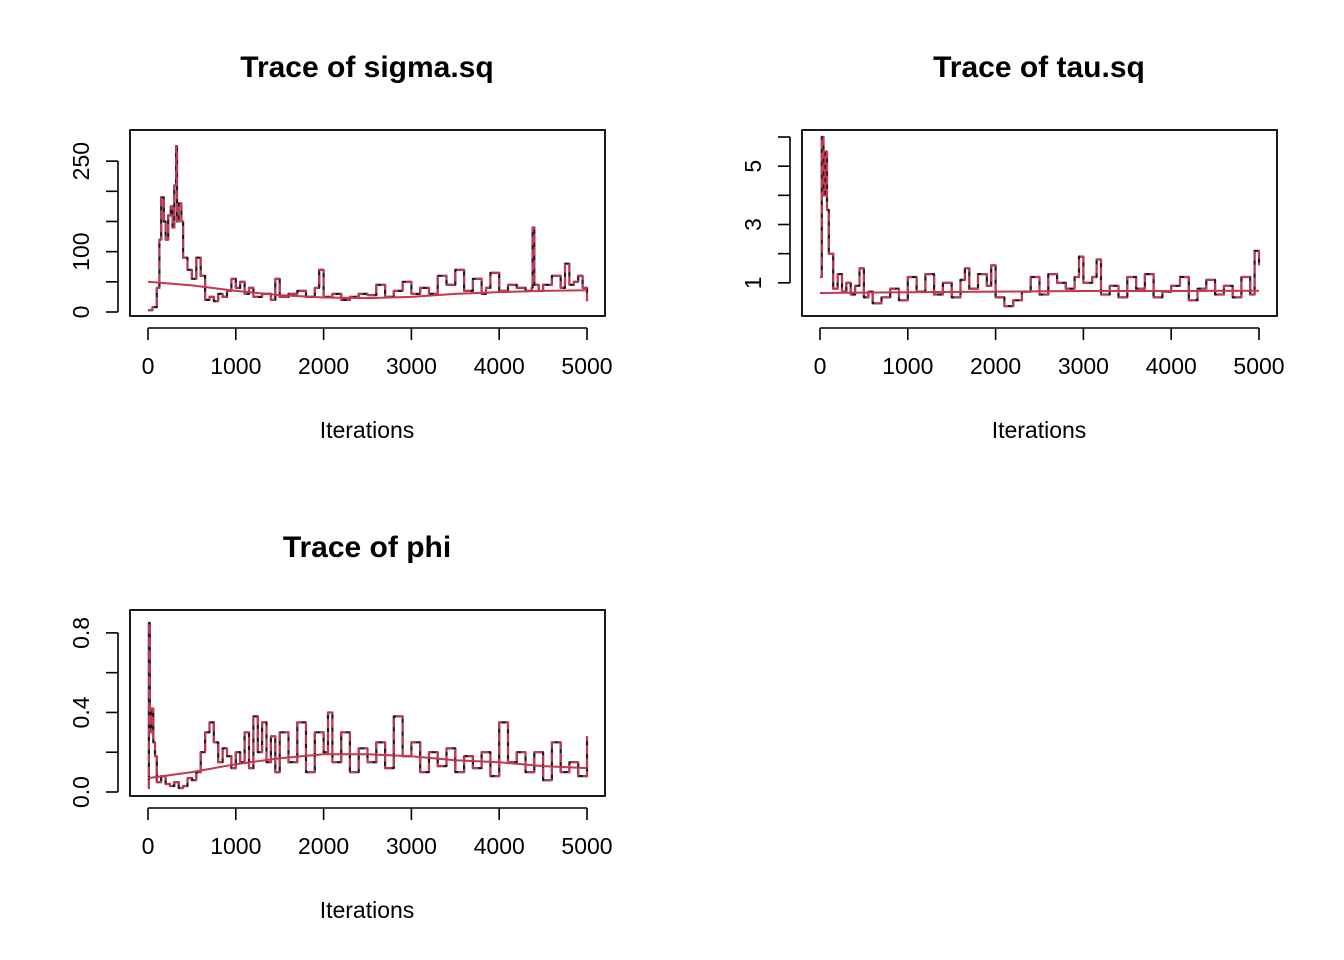 This screenshot has height=960, width=1344. What do you see at coordinates (81, 792) in the screenshot?
I see `y-tick-label: 0.0` at bounding box center [81, 792].